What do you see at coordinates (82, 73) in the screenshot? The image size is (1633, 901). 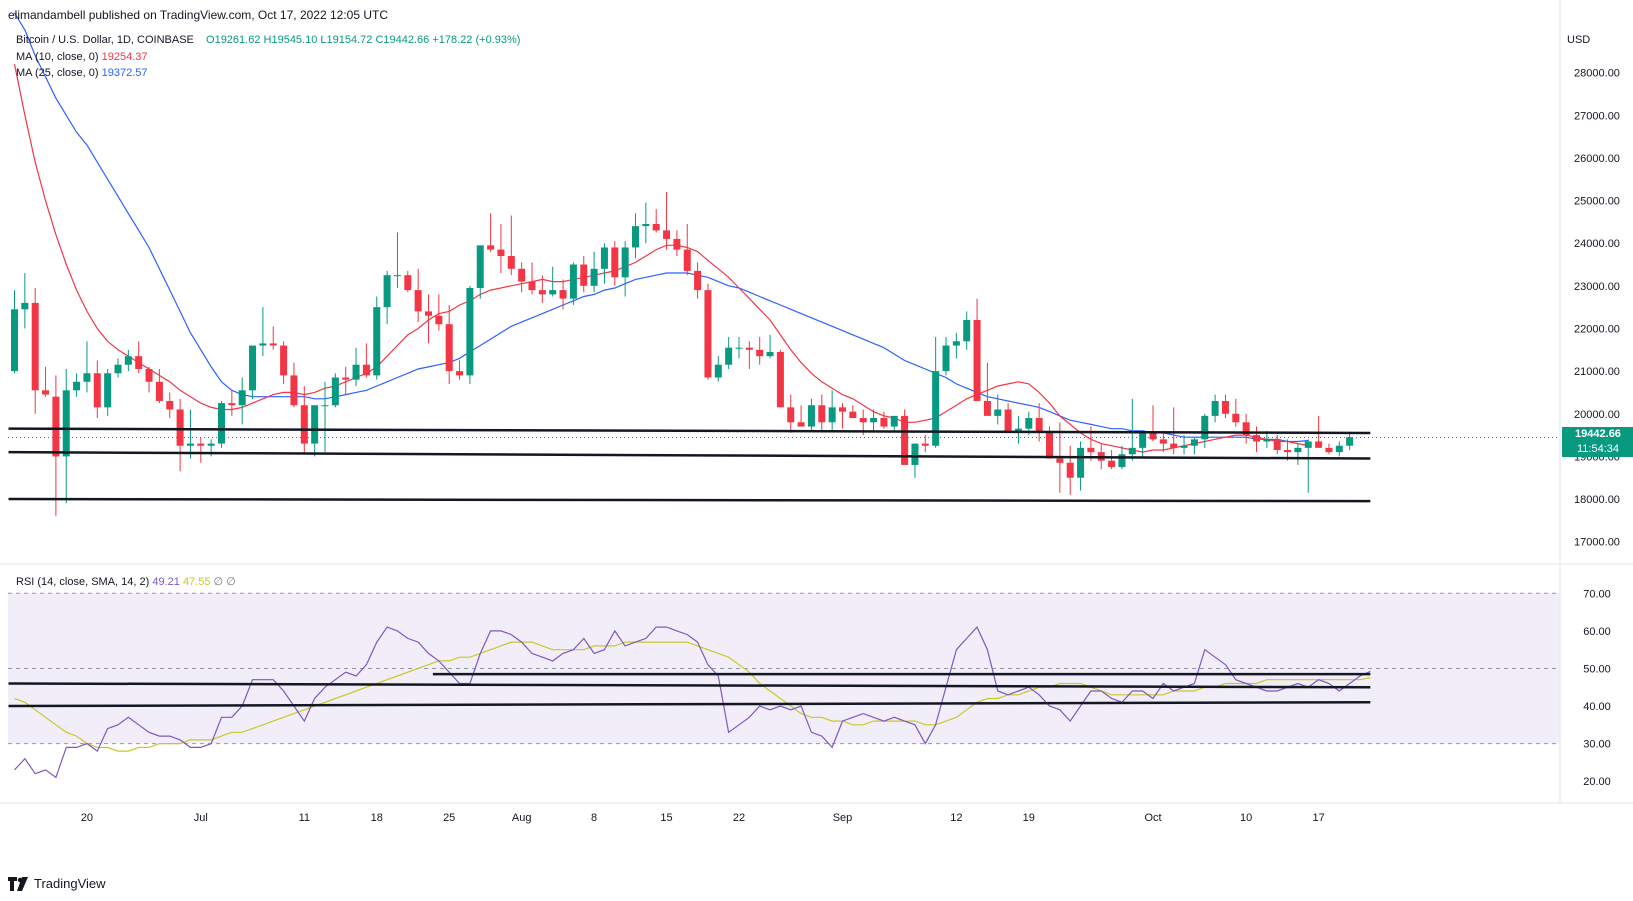 I see `ma25-legend: MA (25, close, 0) 19372.57` at bounding box center [82, 73].